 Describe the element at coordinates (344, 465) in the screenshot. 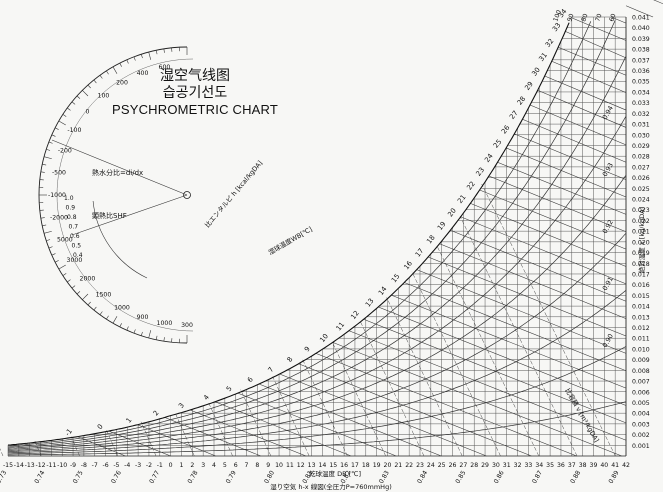

I see `x-tick-label: 16` at that location.